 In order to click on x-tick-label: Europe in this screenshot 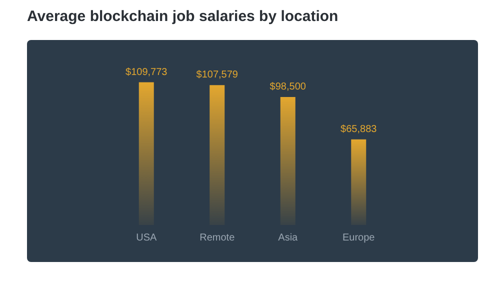, I will do `click(359, 238)`.